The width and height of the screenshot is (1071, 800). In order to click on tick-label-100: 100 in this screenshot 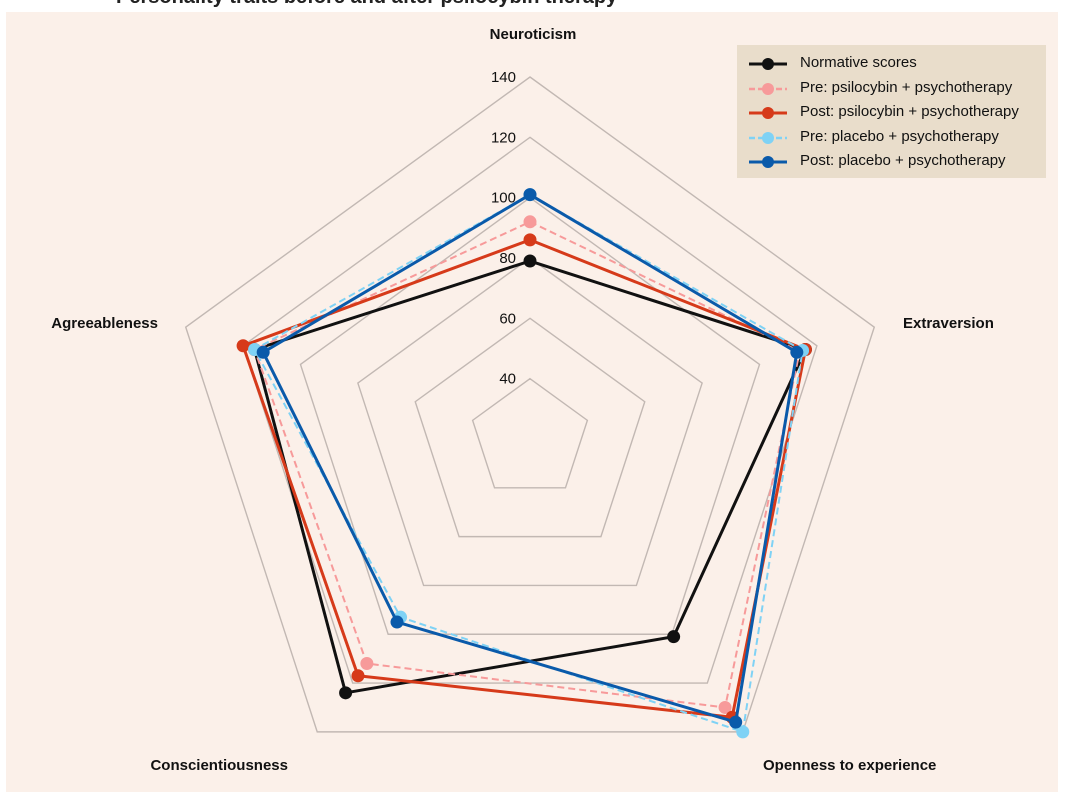, I will do `click(503, 198)`.